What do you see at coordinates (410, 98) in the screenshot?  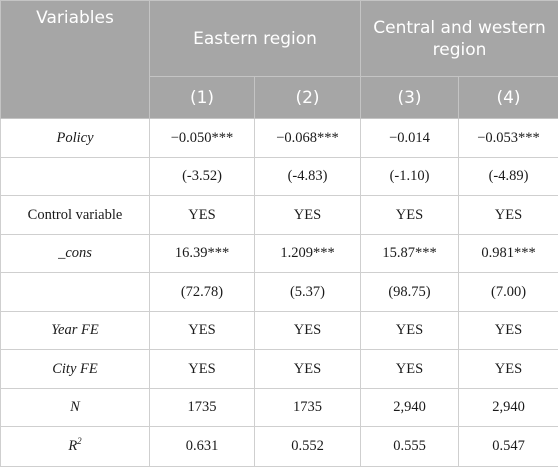 I see `column-header-3: (3)` at bounding box center [410, 98].